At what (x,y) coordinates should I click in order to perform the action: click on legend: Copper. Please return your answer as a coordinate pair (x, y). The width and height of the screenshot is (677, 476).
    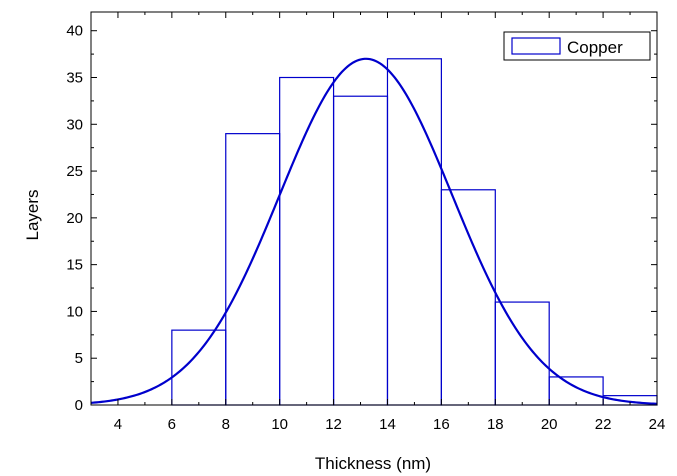
    Looking at the image, I should click on (577, 46).